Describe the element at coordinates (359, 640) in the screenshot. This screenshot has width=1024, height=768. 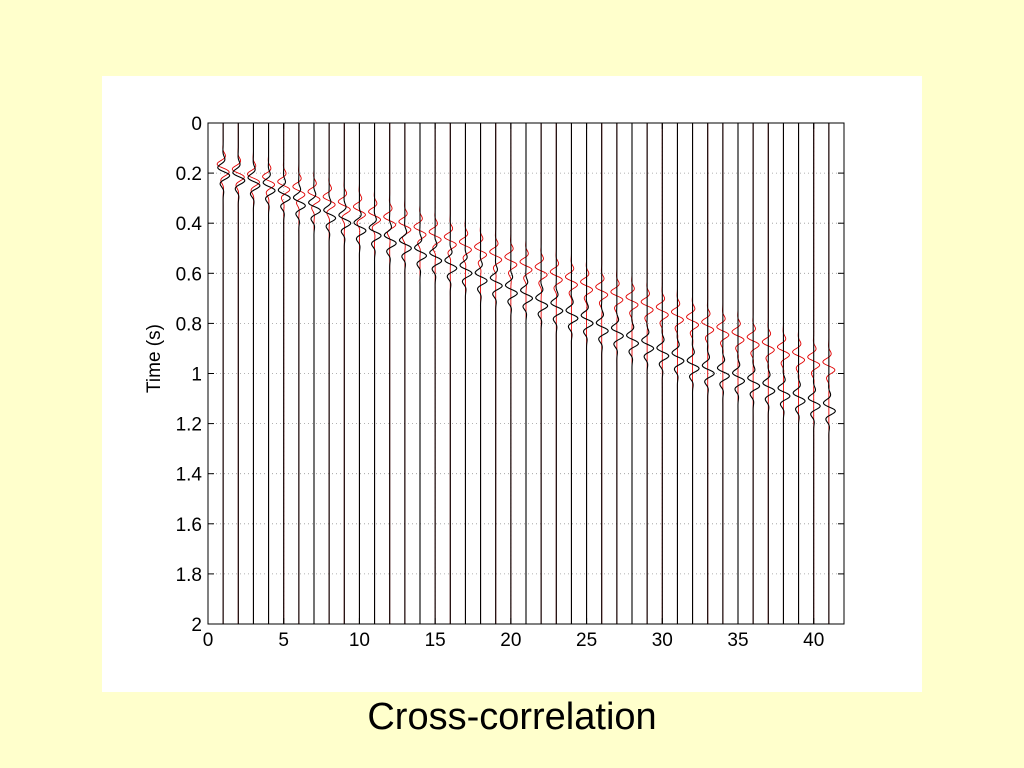
I see `x-tick-label: 10` at that location.